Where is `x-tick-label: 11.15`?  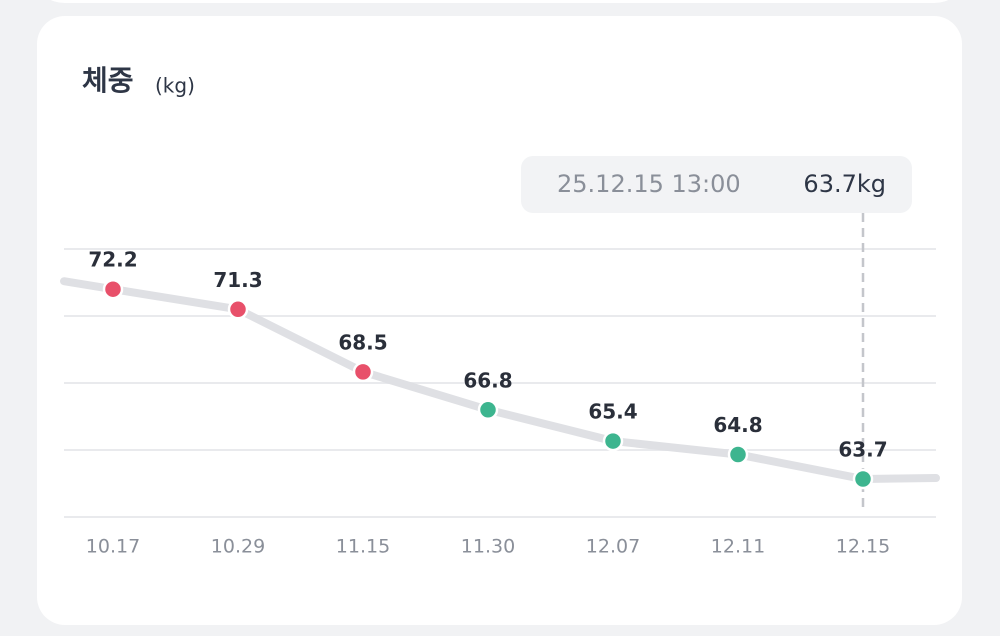
x-tick-label: 11.15 is located at coordinates (363, 547).